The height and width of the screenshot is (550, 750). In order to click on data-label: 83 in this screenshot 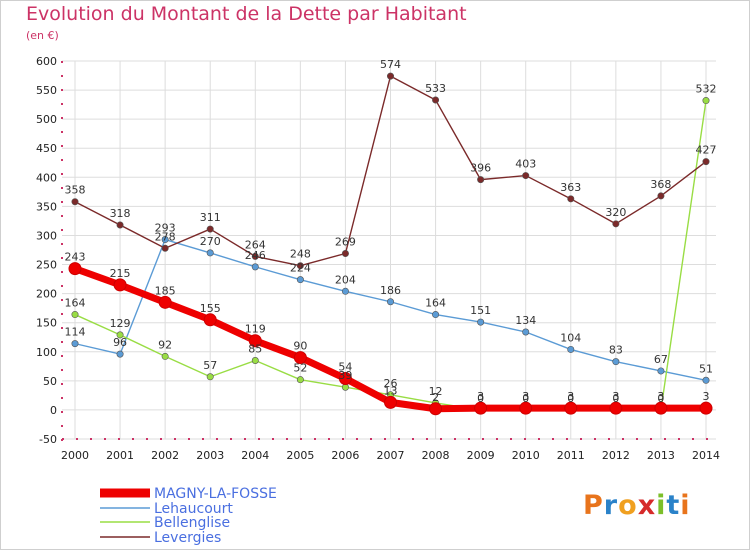, I will do `click(616, 350)`.